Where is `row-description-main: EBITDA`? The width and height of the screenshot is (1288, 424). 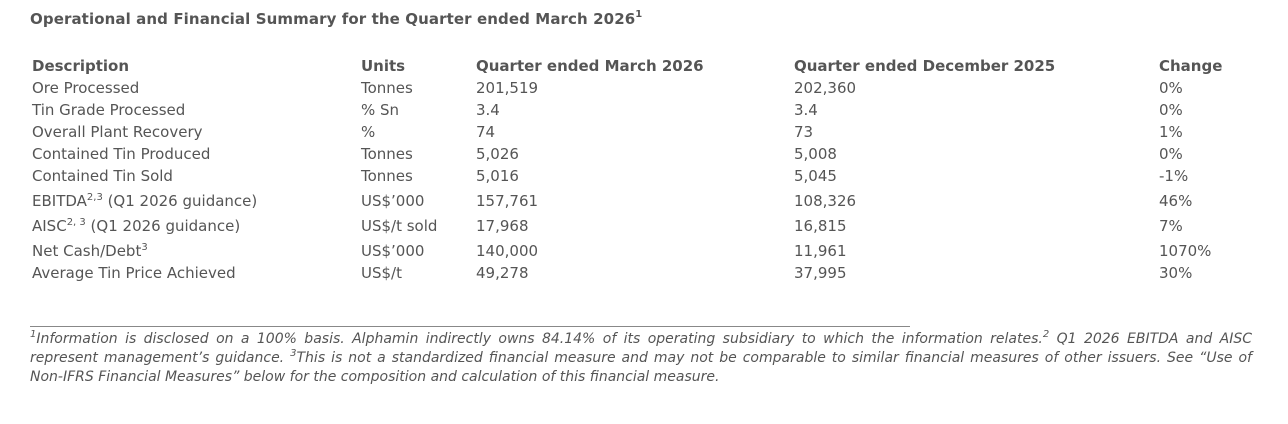
row-description-main: EBITDA is located at coordinates (59, 201).